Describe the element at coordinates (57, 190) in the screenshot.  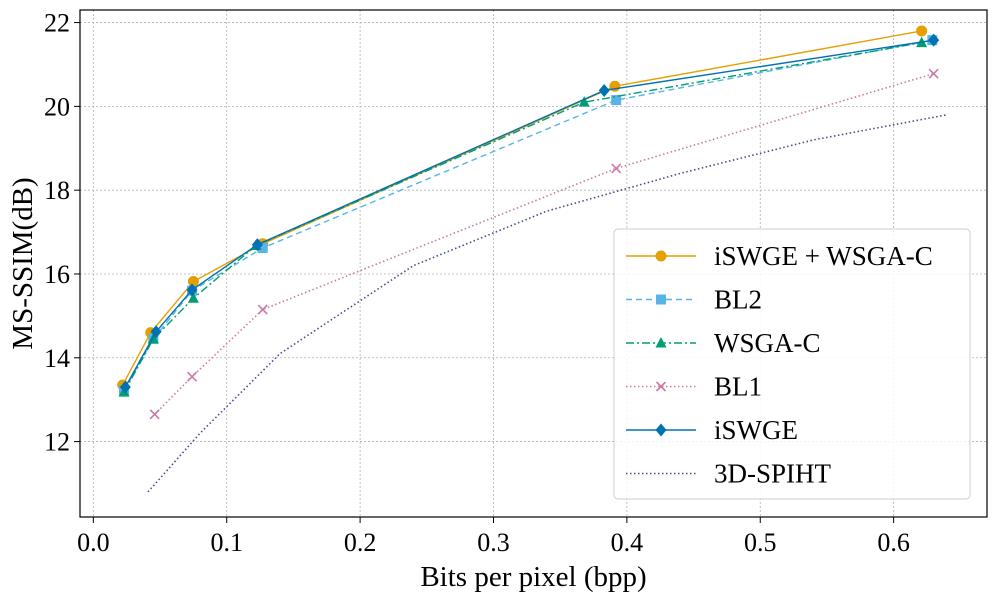
I see `y-tick-label: 18` at that location.